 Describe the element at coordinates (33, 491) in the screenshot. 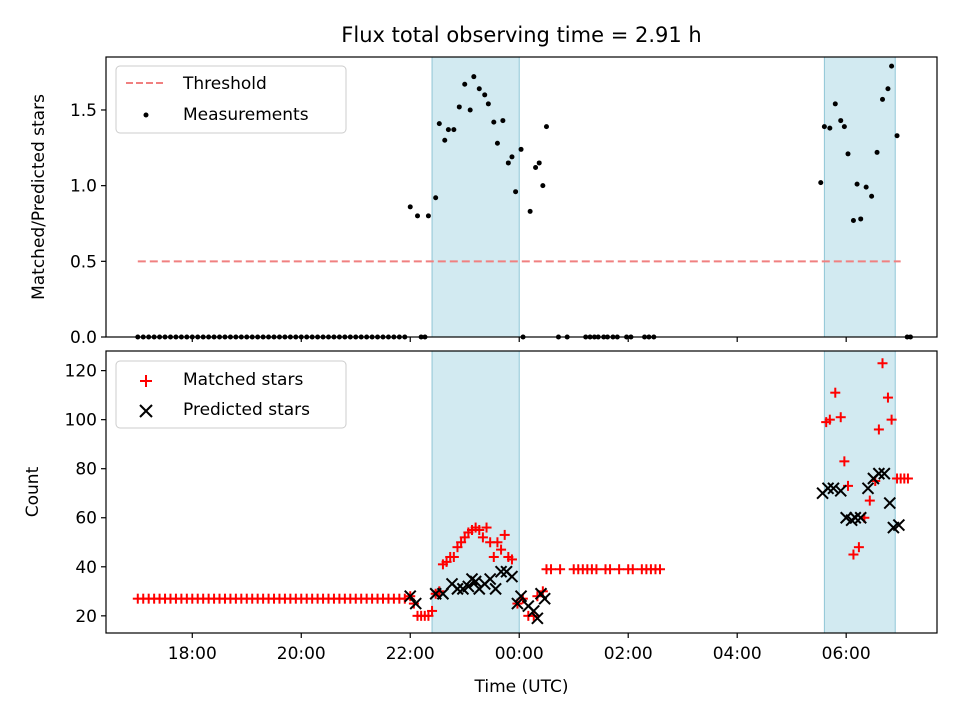

I see `bottom-y-axis-label: Count` at that location.